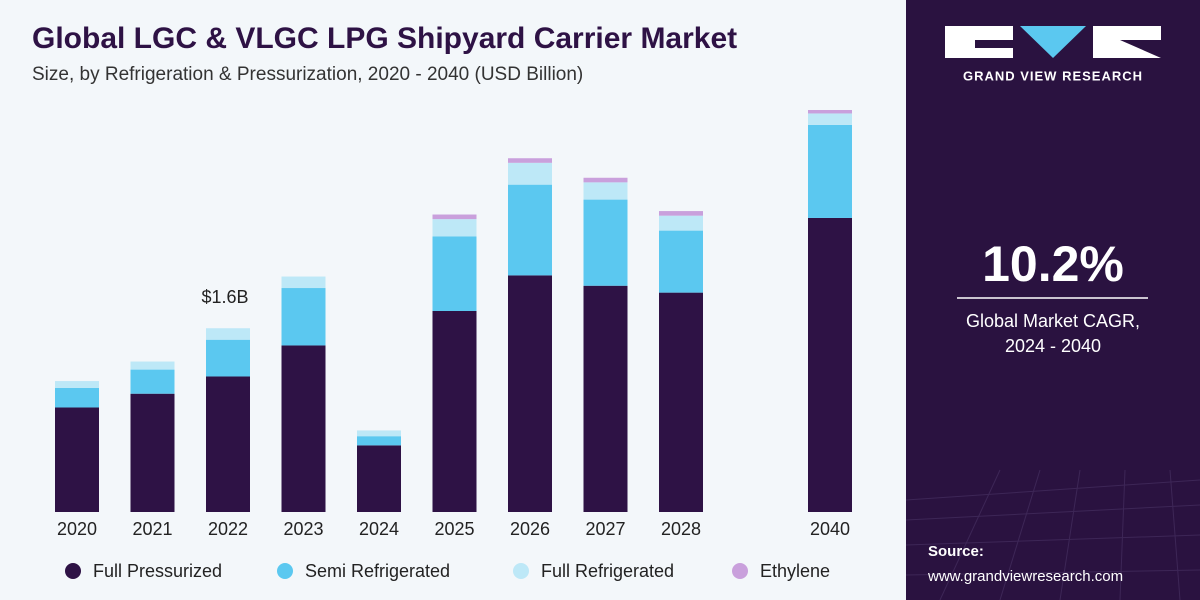 Image resolution: width=1200 pixels, height=600 pixels. I want to click on panel-grid, so click(1052, 534).